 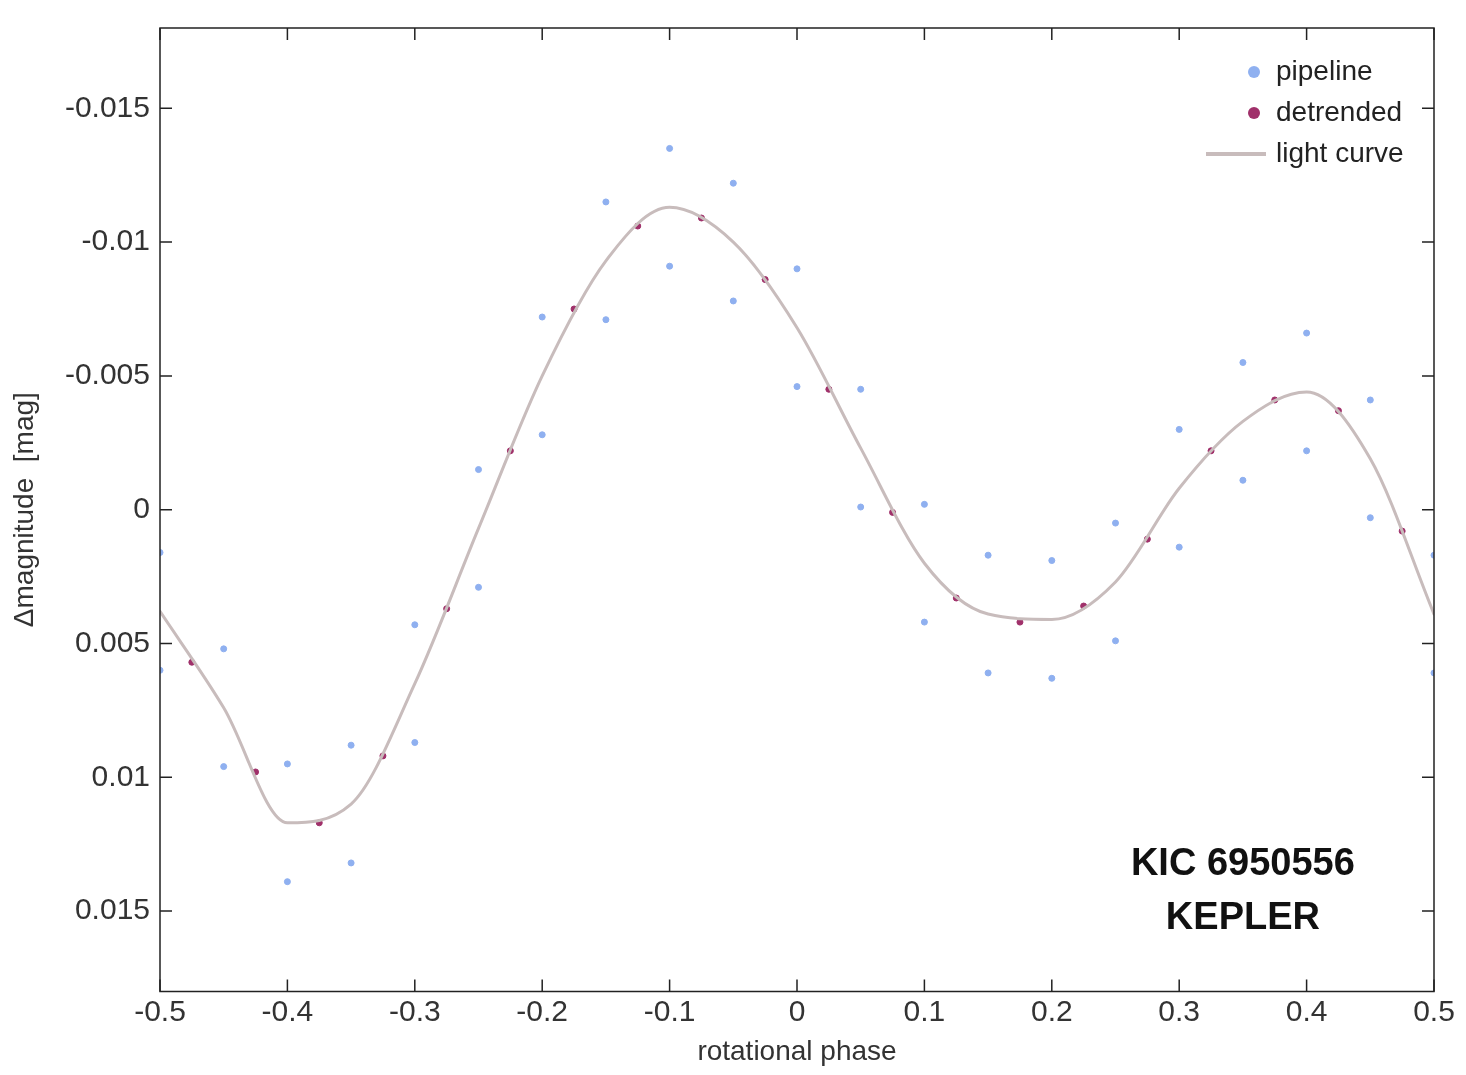 I want to click on y-tick-label: 0.005, so click(x=112, y=641).